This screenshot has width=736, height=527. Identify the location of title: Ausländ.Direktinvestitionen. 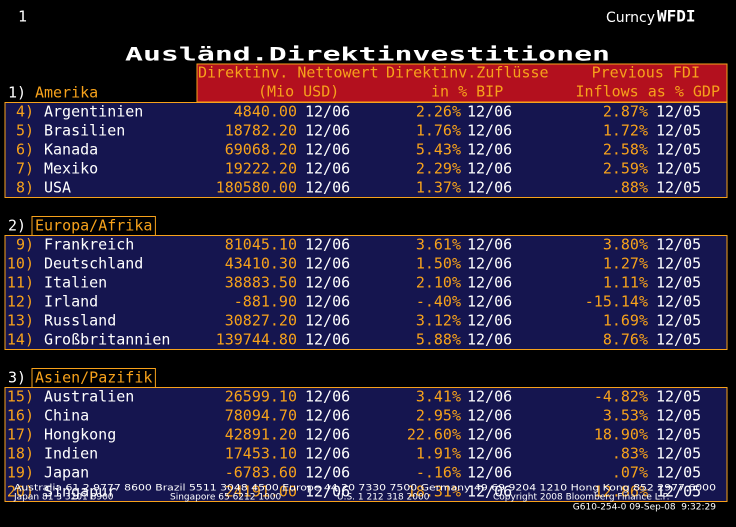
(367, 55).